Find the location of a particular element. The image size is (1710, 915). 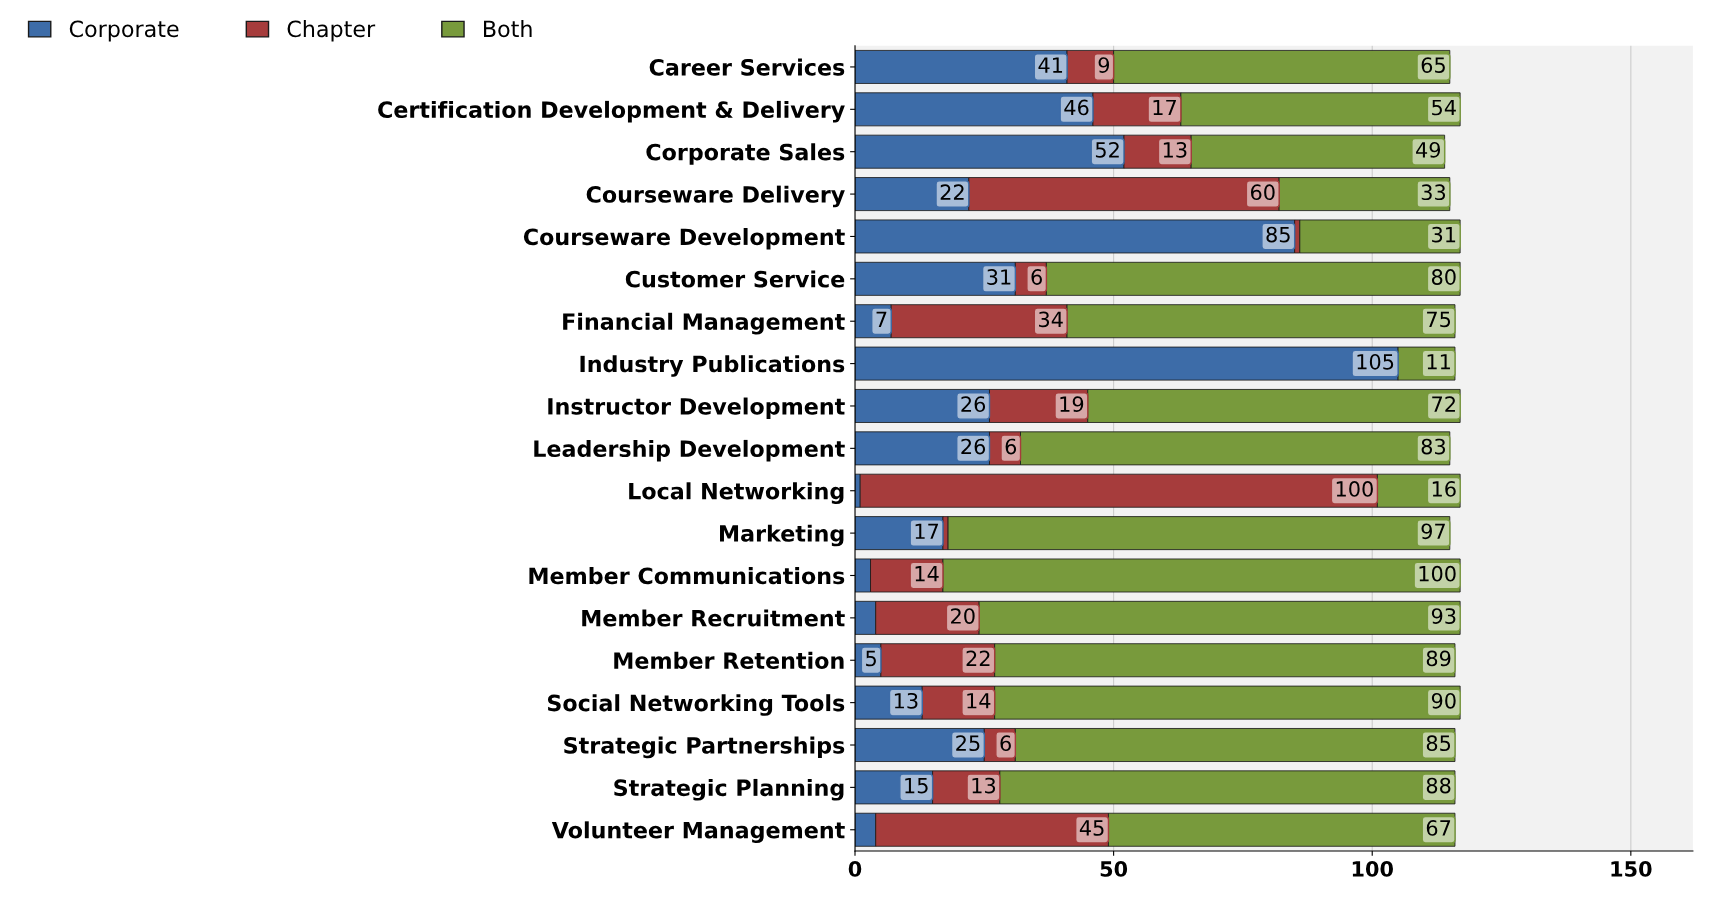

data-label: 67 is located at coordinates (1438, 828).